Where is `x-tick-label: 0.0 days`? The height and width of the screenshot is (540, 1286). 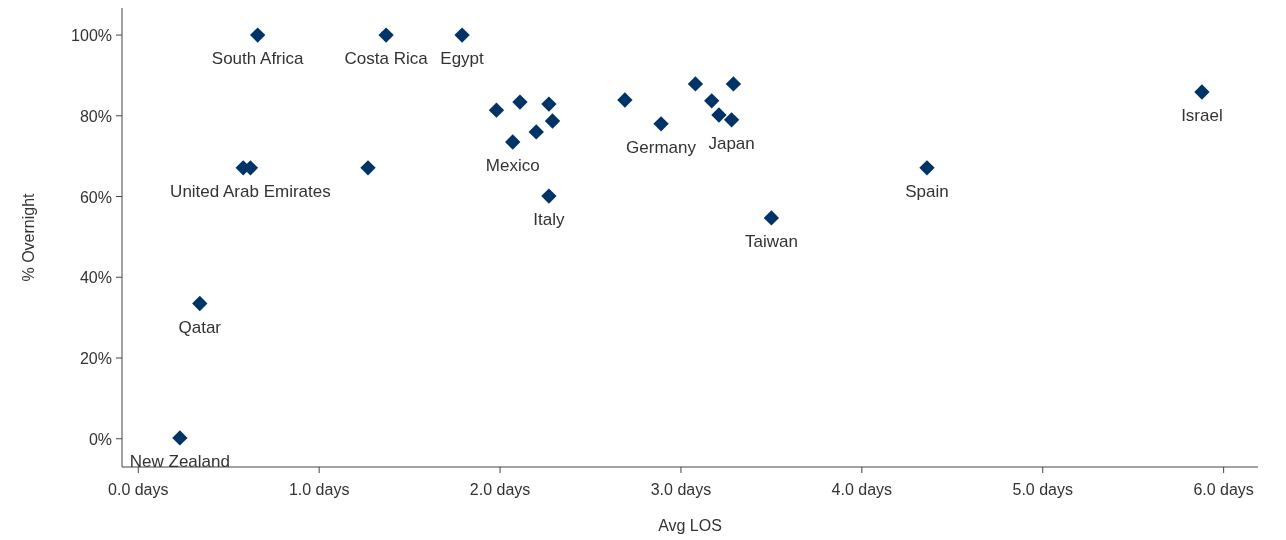 x-tick-label: 0.0 days is located at coordinates (138, 489).